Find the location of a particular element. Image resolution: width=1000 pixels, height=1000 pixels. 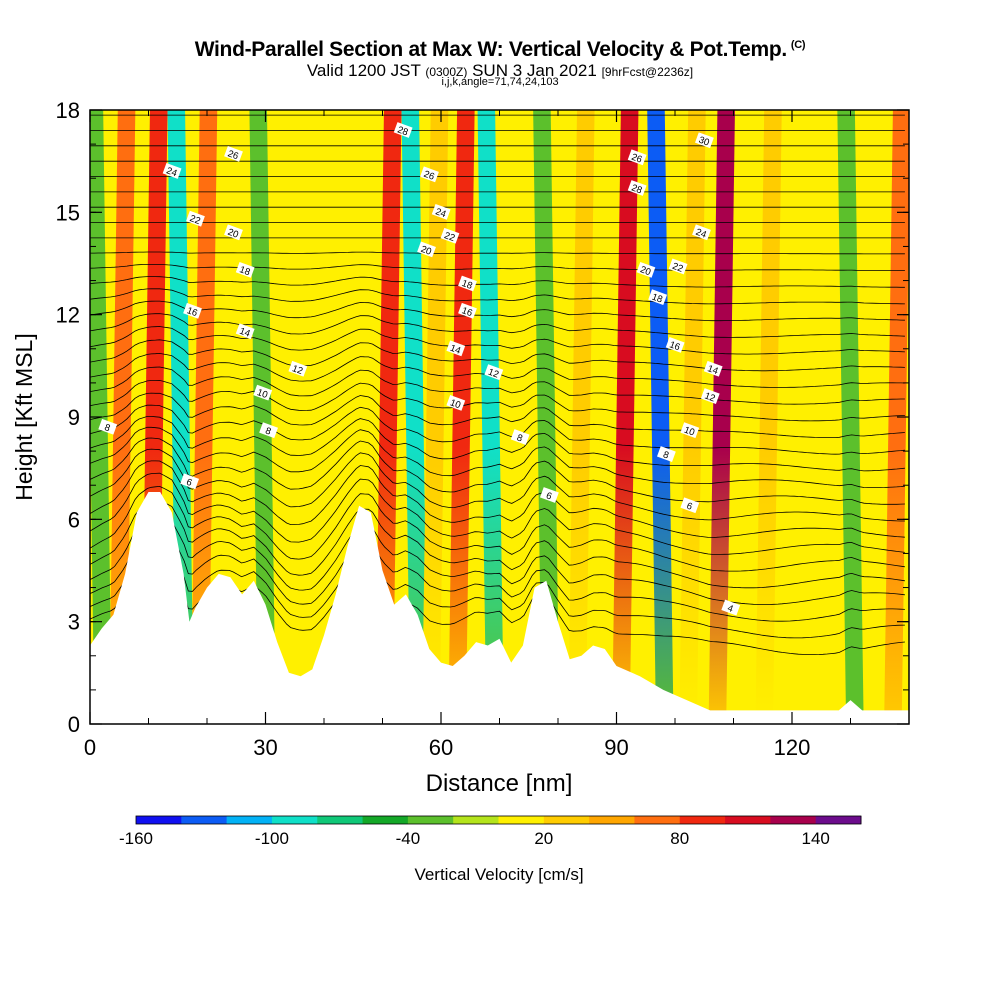

x-tick-label: 90 is located at coordinates (616, 747).